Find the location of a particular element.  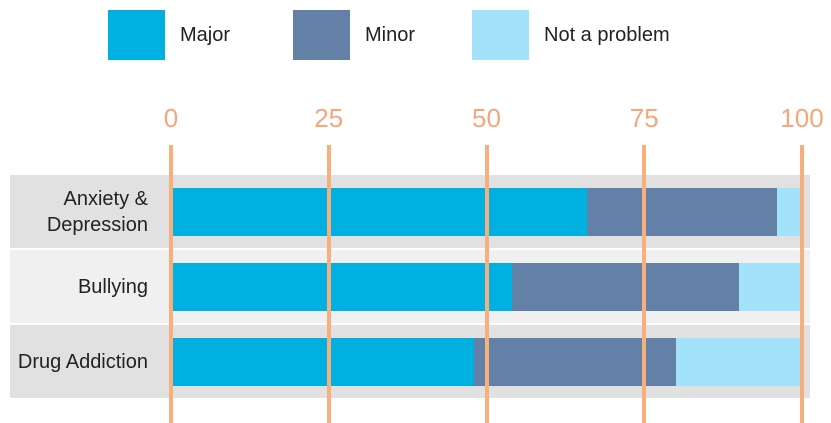

x-tick-label: 100 is located at coordinates (802, 118).